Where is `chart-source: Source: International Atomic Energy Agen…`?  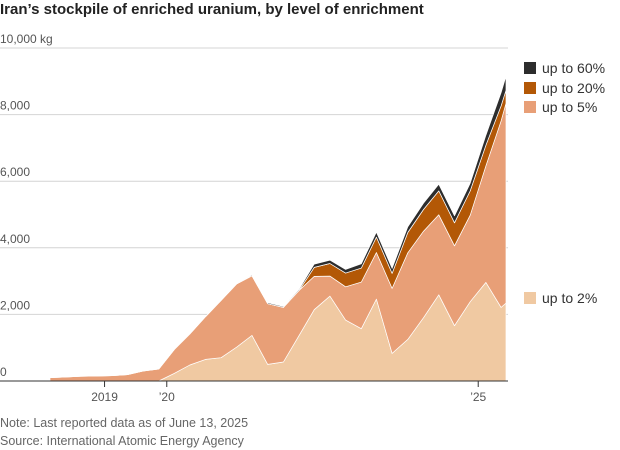 chart-source: Source: International Atomic Energy Agen… is located at coordinates (122, 441).